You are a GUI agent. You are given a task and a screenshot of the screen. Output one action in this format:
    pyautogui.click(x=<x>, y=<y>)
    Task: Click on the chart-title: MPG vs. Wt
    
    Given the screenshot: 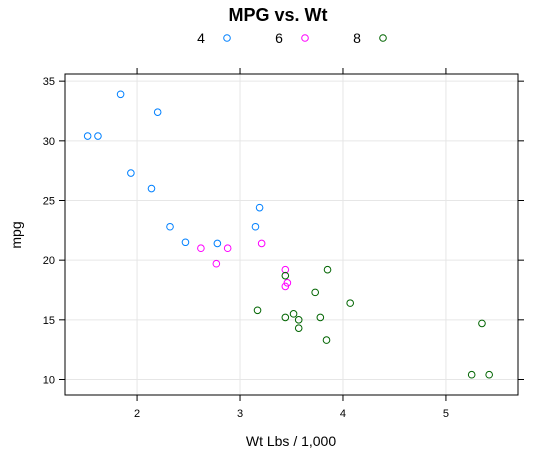 What is the action you would take?
    pyautogui.click(x=277, y=15)
    